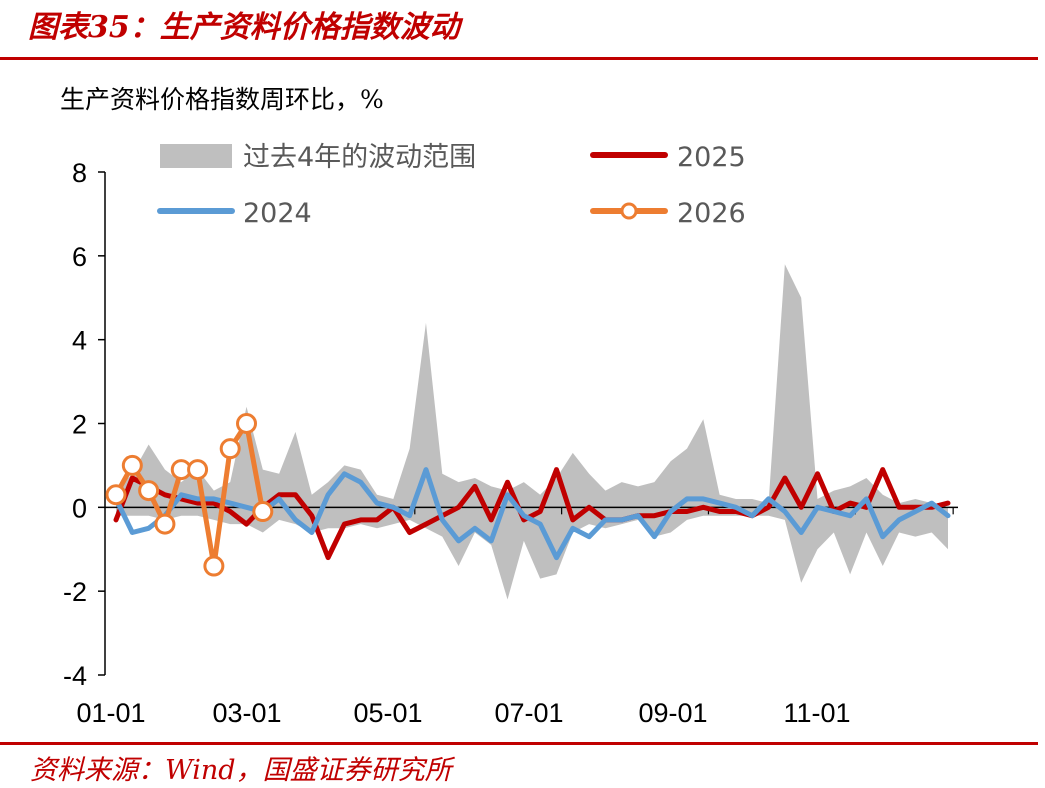 This screenshot has height=788, width=1045. I want to click on y-tick-label: -2, so click(75, 592).